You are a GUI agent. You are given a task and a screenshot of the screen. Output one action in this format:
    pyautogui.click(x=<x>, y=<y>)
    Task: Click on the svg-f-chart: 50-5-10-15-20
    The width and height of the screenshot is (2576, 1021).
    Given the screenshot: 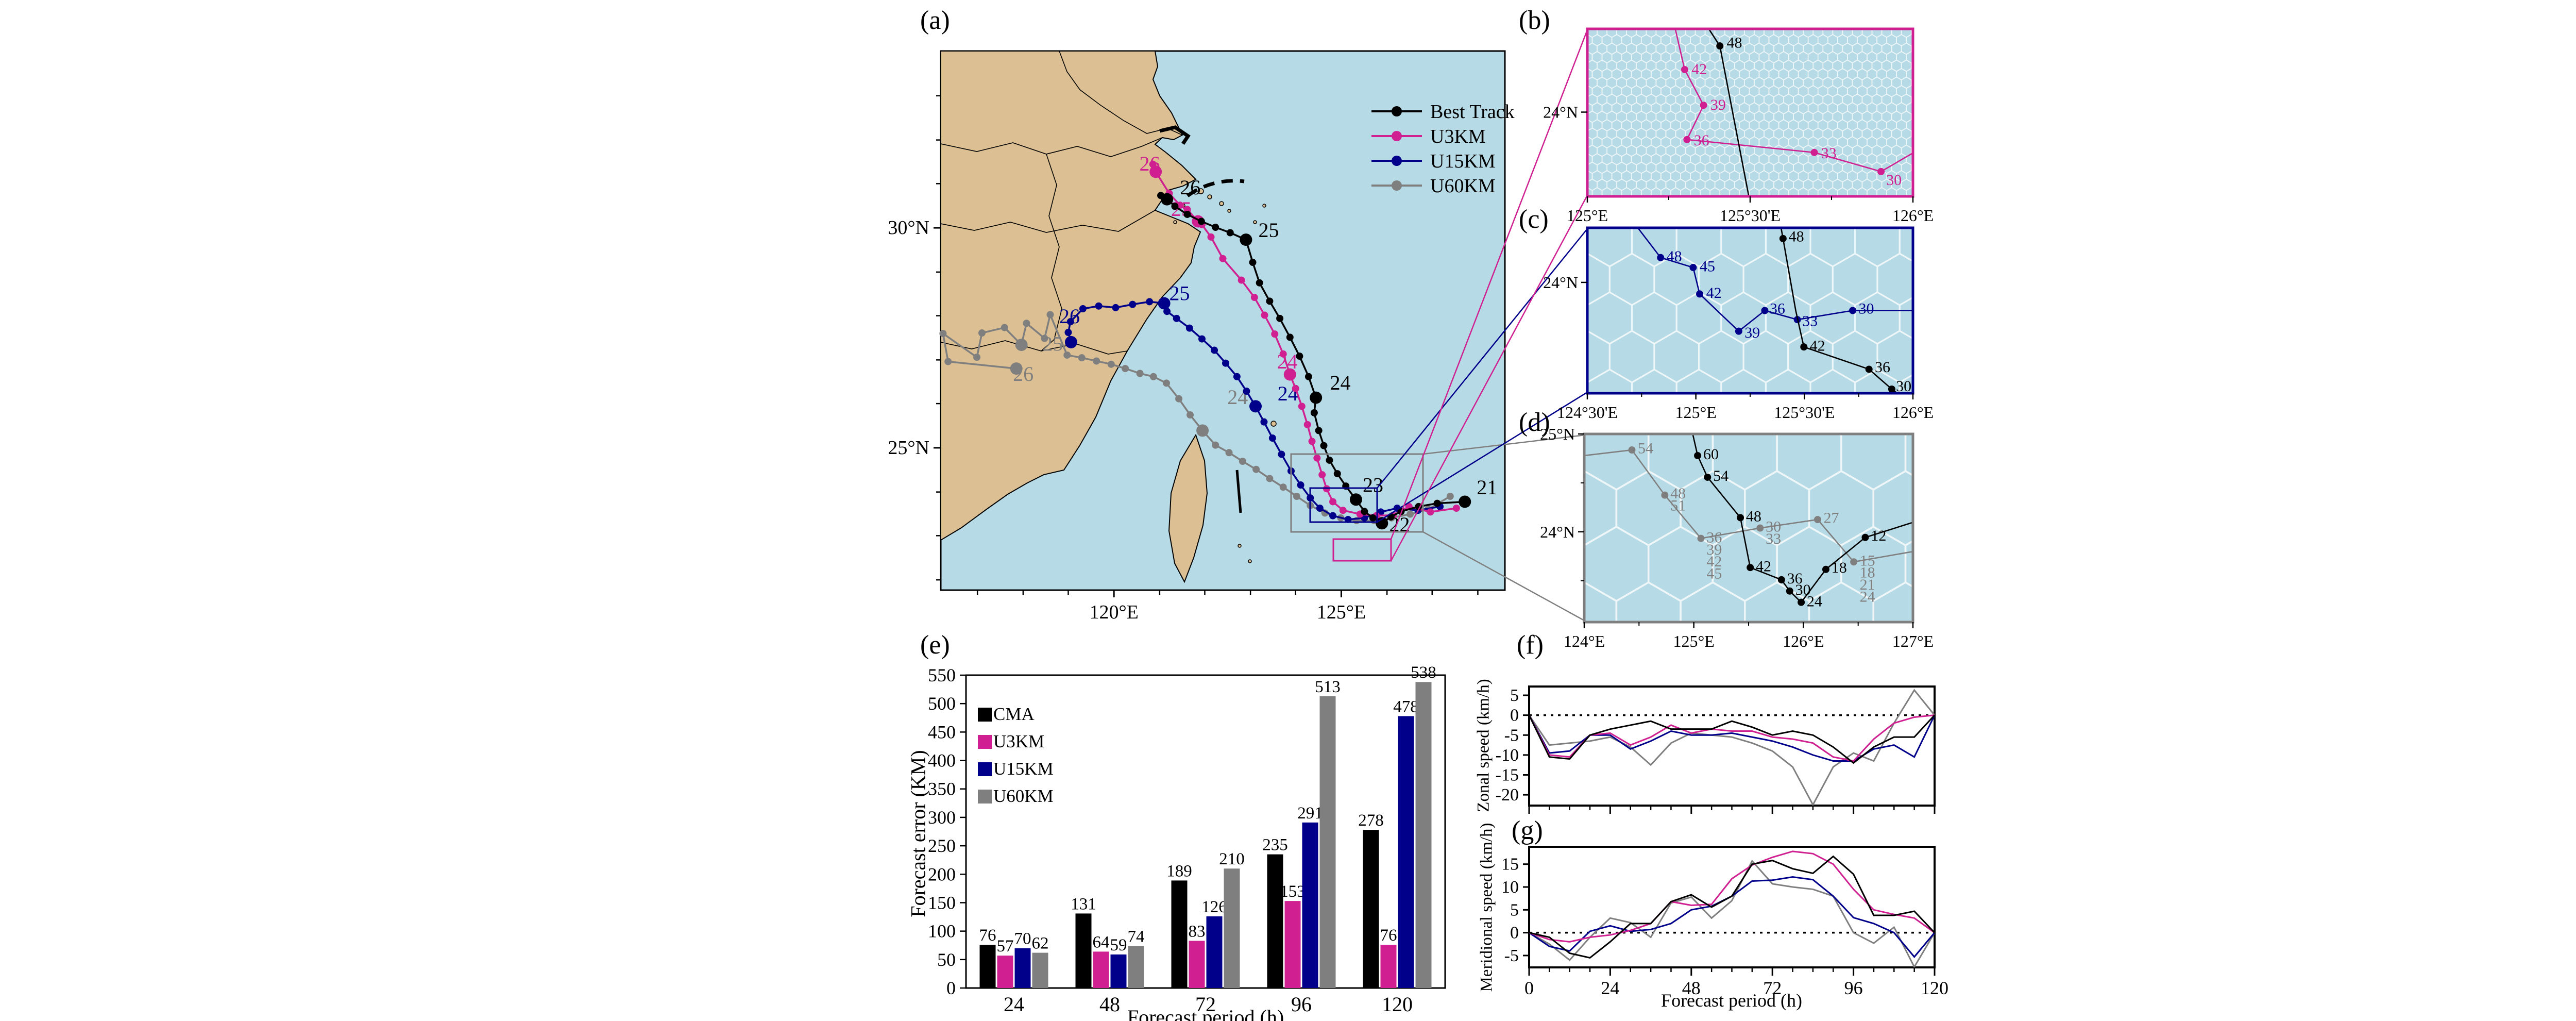 What is the action you would take?
    pyautogui.click(x=1716, y=749)
    